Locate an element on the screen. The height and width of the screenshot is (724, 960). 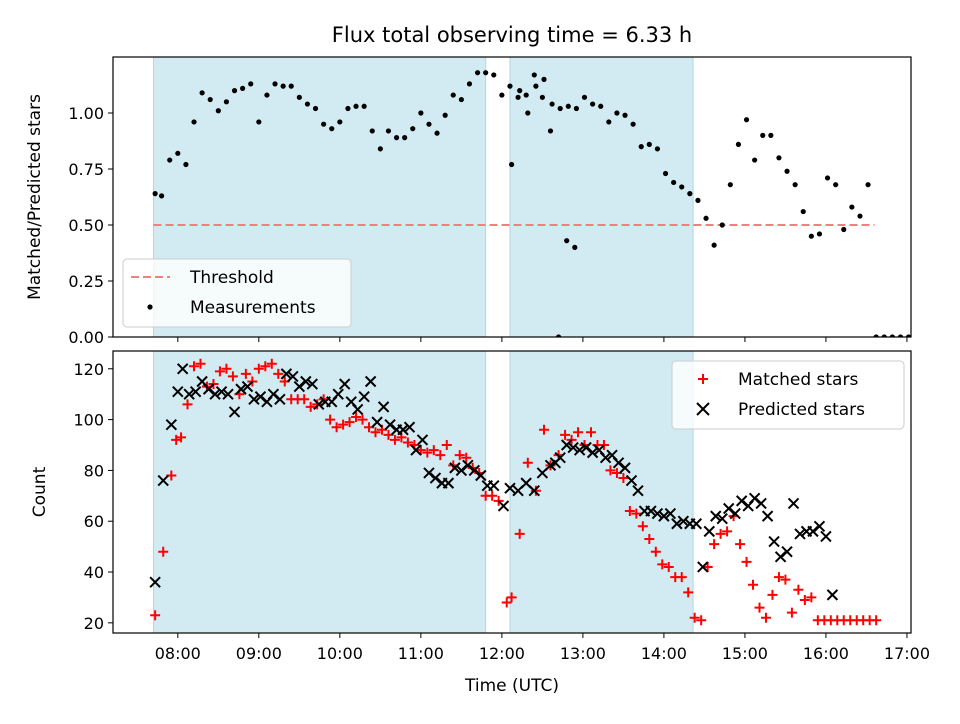
legend-matched-swatch is located at coordinates (703, 379).